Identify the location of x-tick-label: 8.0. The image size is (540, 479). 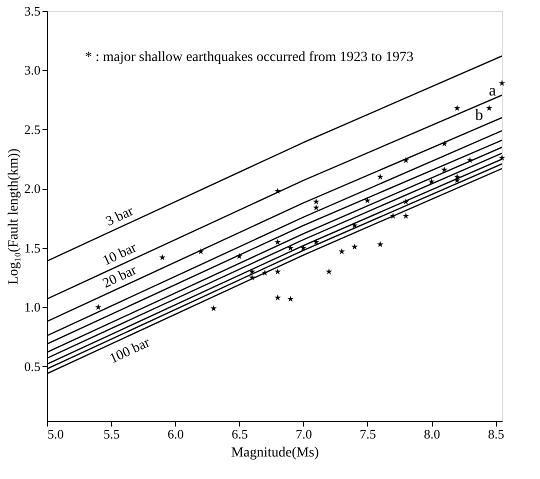
(432, 434).